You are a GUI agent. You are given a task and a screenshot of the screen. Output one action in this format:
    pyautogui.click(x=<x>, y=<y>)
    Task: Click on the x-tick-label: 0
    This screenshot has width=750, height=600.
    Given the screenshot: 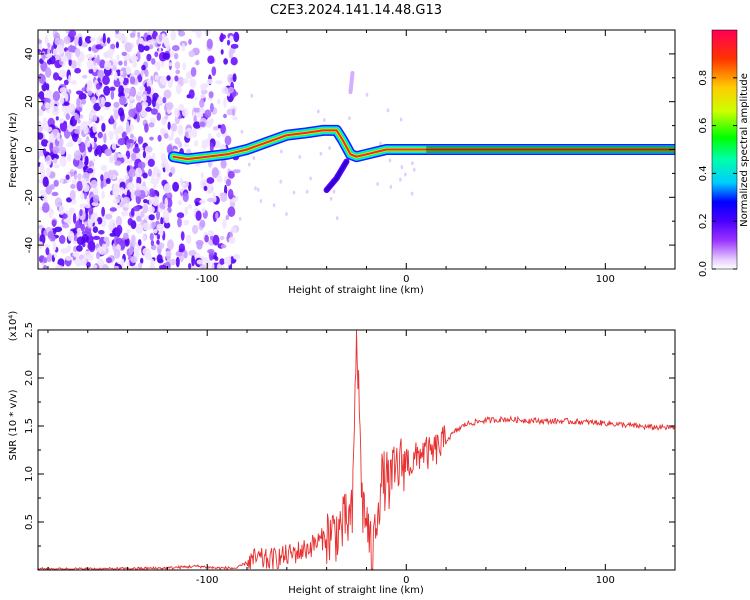 What is the action you would take?
    pyautogui.click(x=406, y=580)
    